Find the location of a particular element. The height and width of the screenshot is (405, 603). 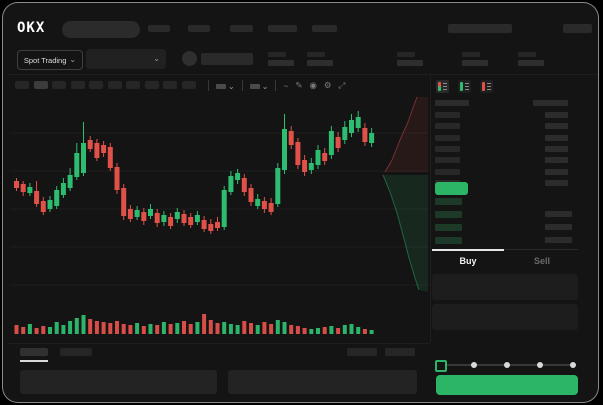

buy-button is located at coordinates (507, 385).